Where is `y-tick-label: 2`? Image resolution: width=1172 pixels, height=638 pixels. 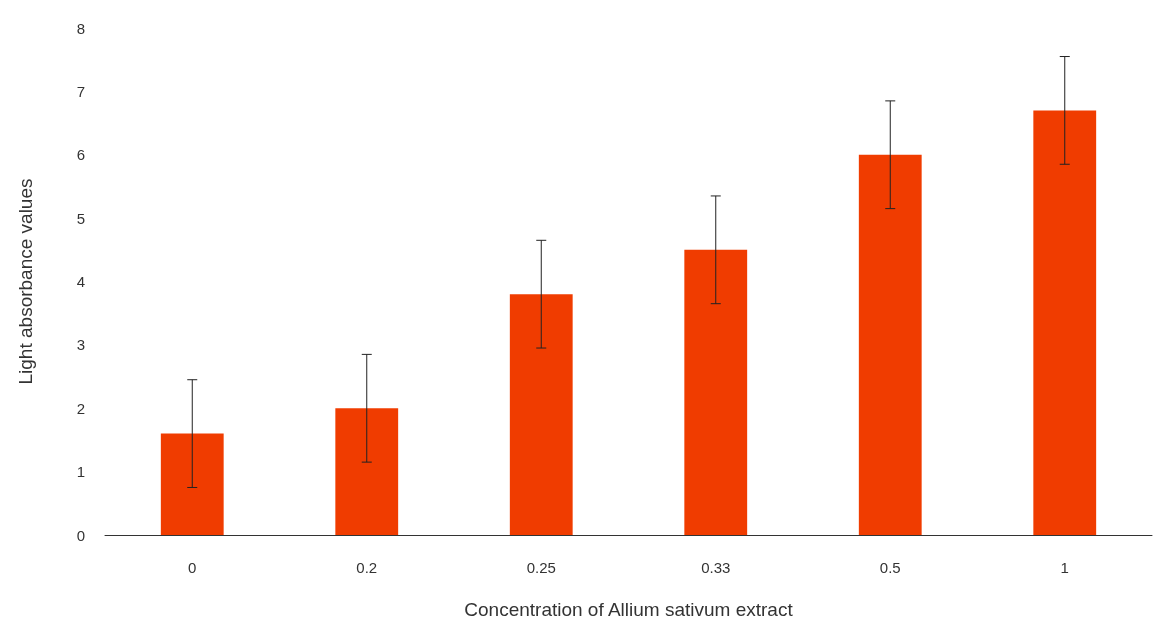 y-tick-label: 2 is located at coordinates (80, 408).